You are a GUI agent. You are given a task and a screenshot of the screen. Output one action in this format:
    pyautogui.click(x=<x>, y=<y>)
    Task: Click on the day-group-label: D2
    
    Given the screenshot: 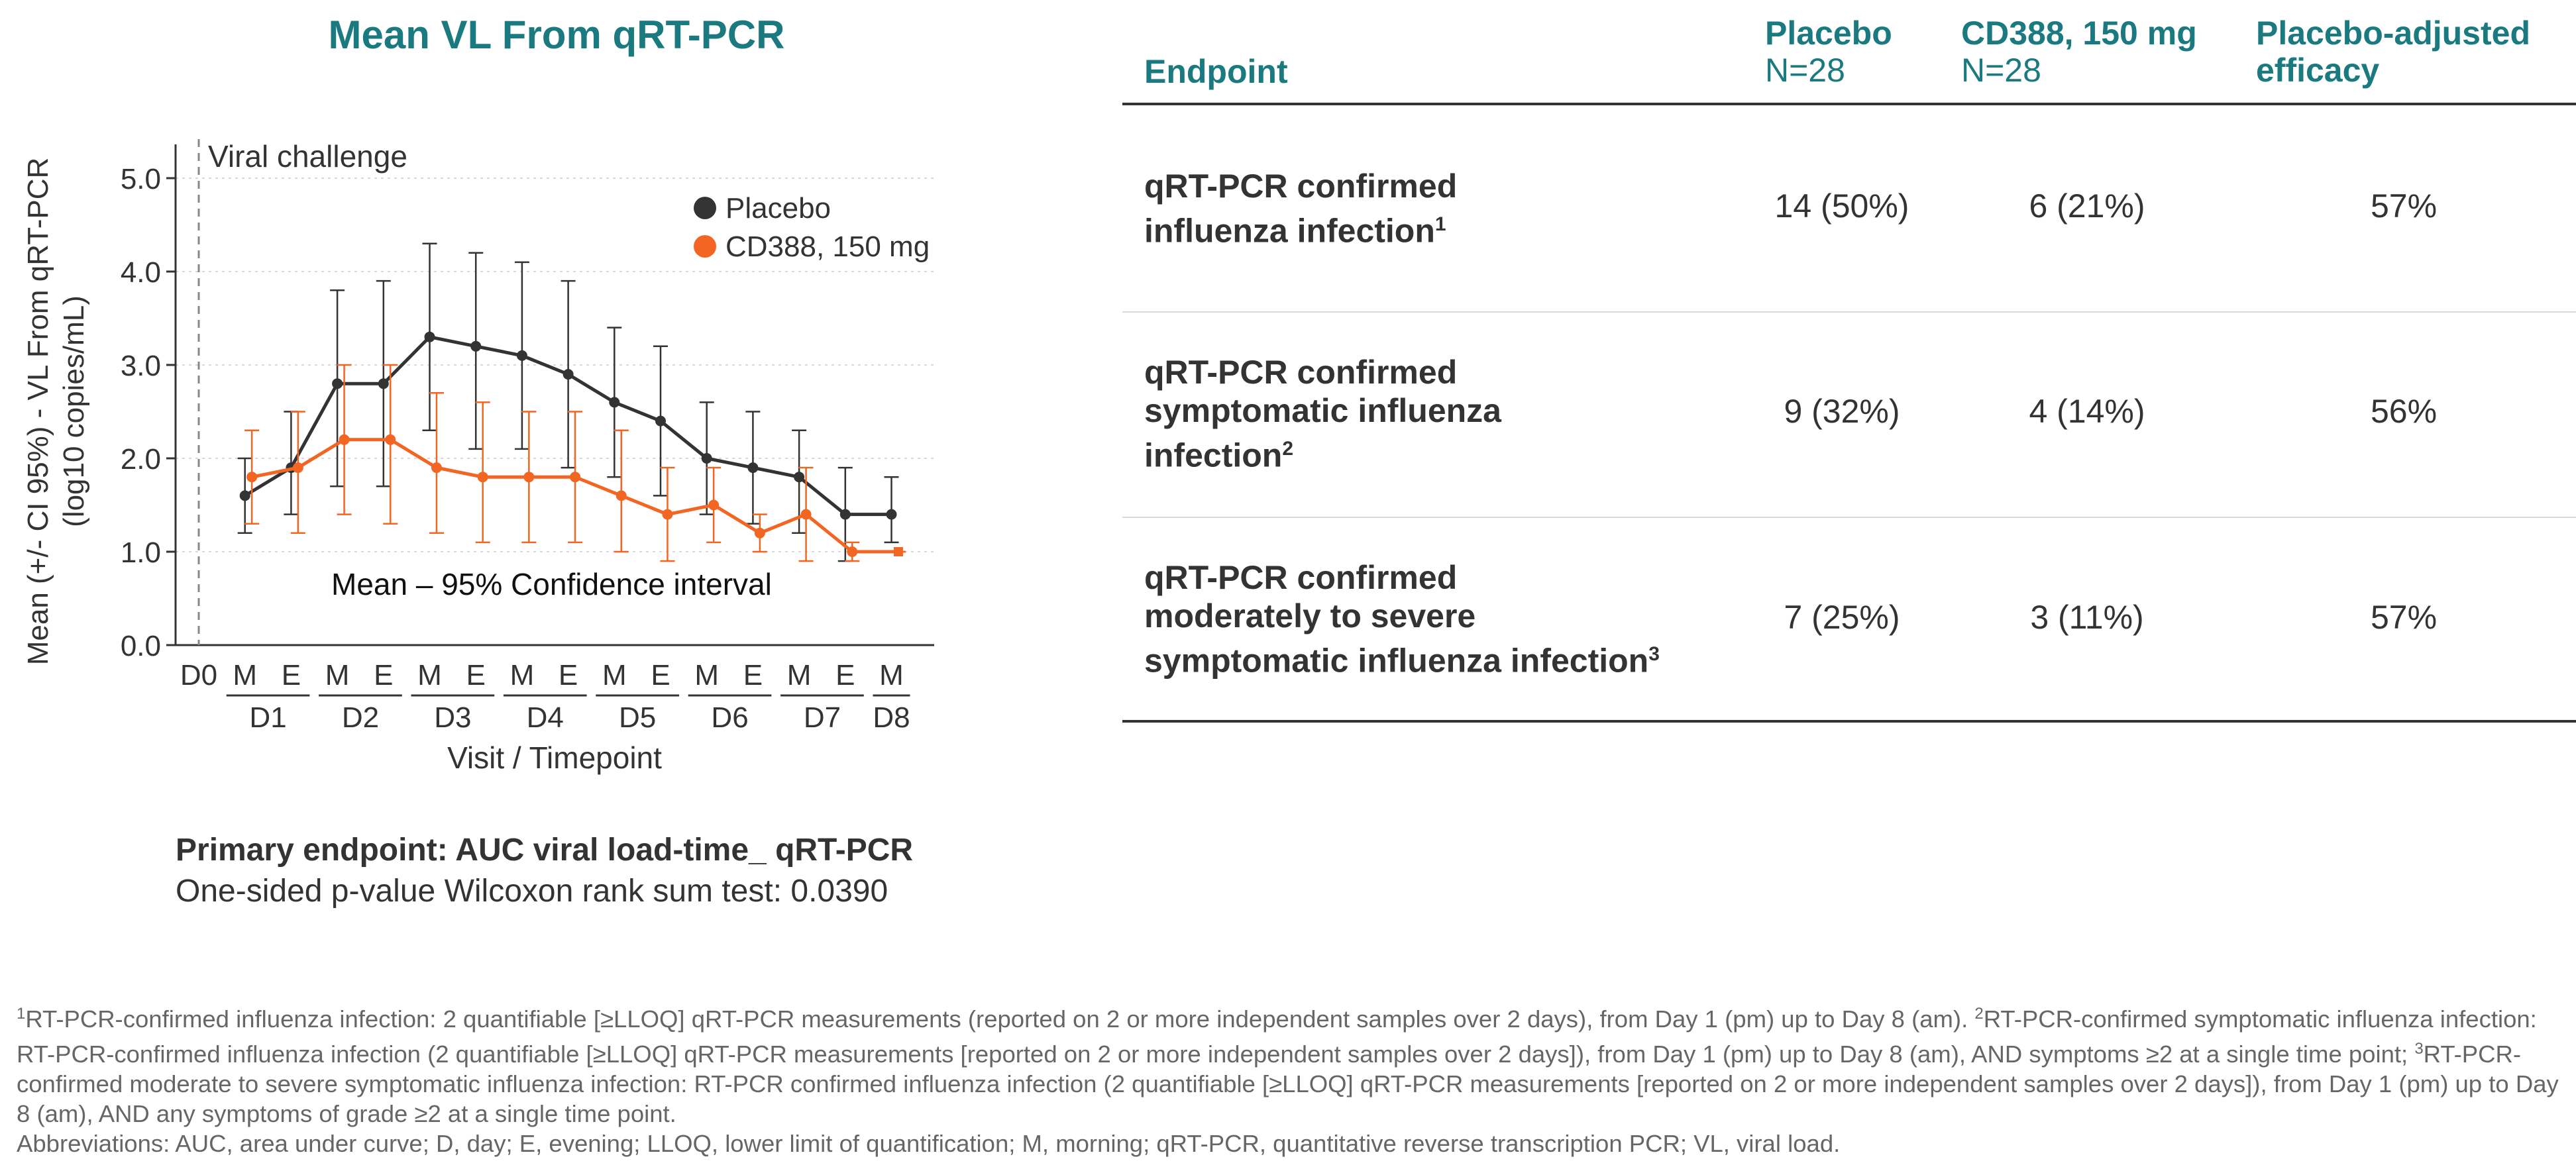 What is the action you would take?
    pyautogui.click(x=361, y=717)
    